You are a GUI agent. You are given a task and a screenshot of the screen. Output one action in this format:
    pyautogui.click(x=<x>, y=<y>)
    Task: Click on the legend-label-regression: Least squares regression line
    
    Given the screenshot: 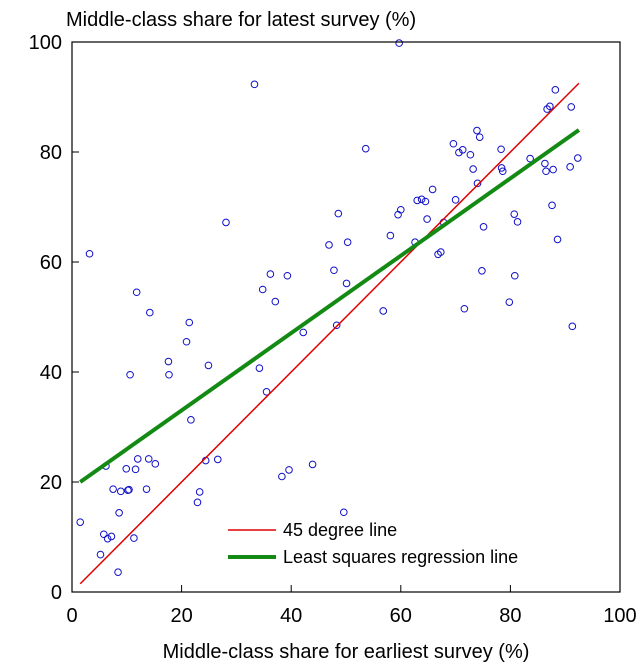 What is the action you would take?
    pyautogui.click(x=400, y=557)
    